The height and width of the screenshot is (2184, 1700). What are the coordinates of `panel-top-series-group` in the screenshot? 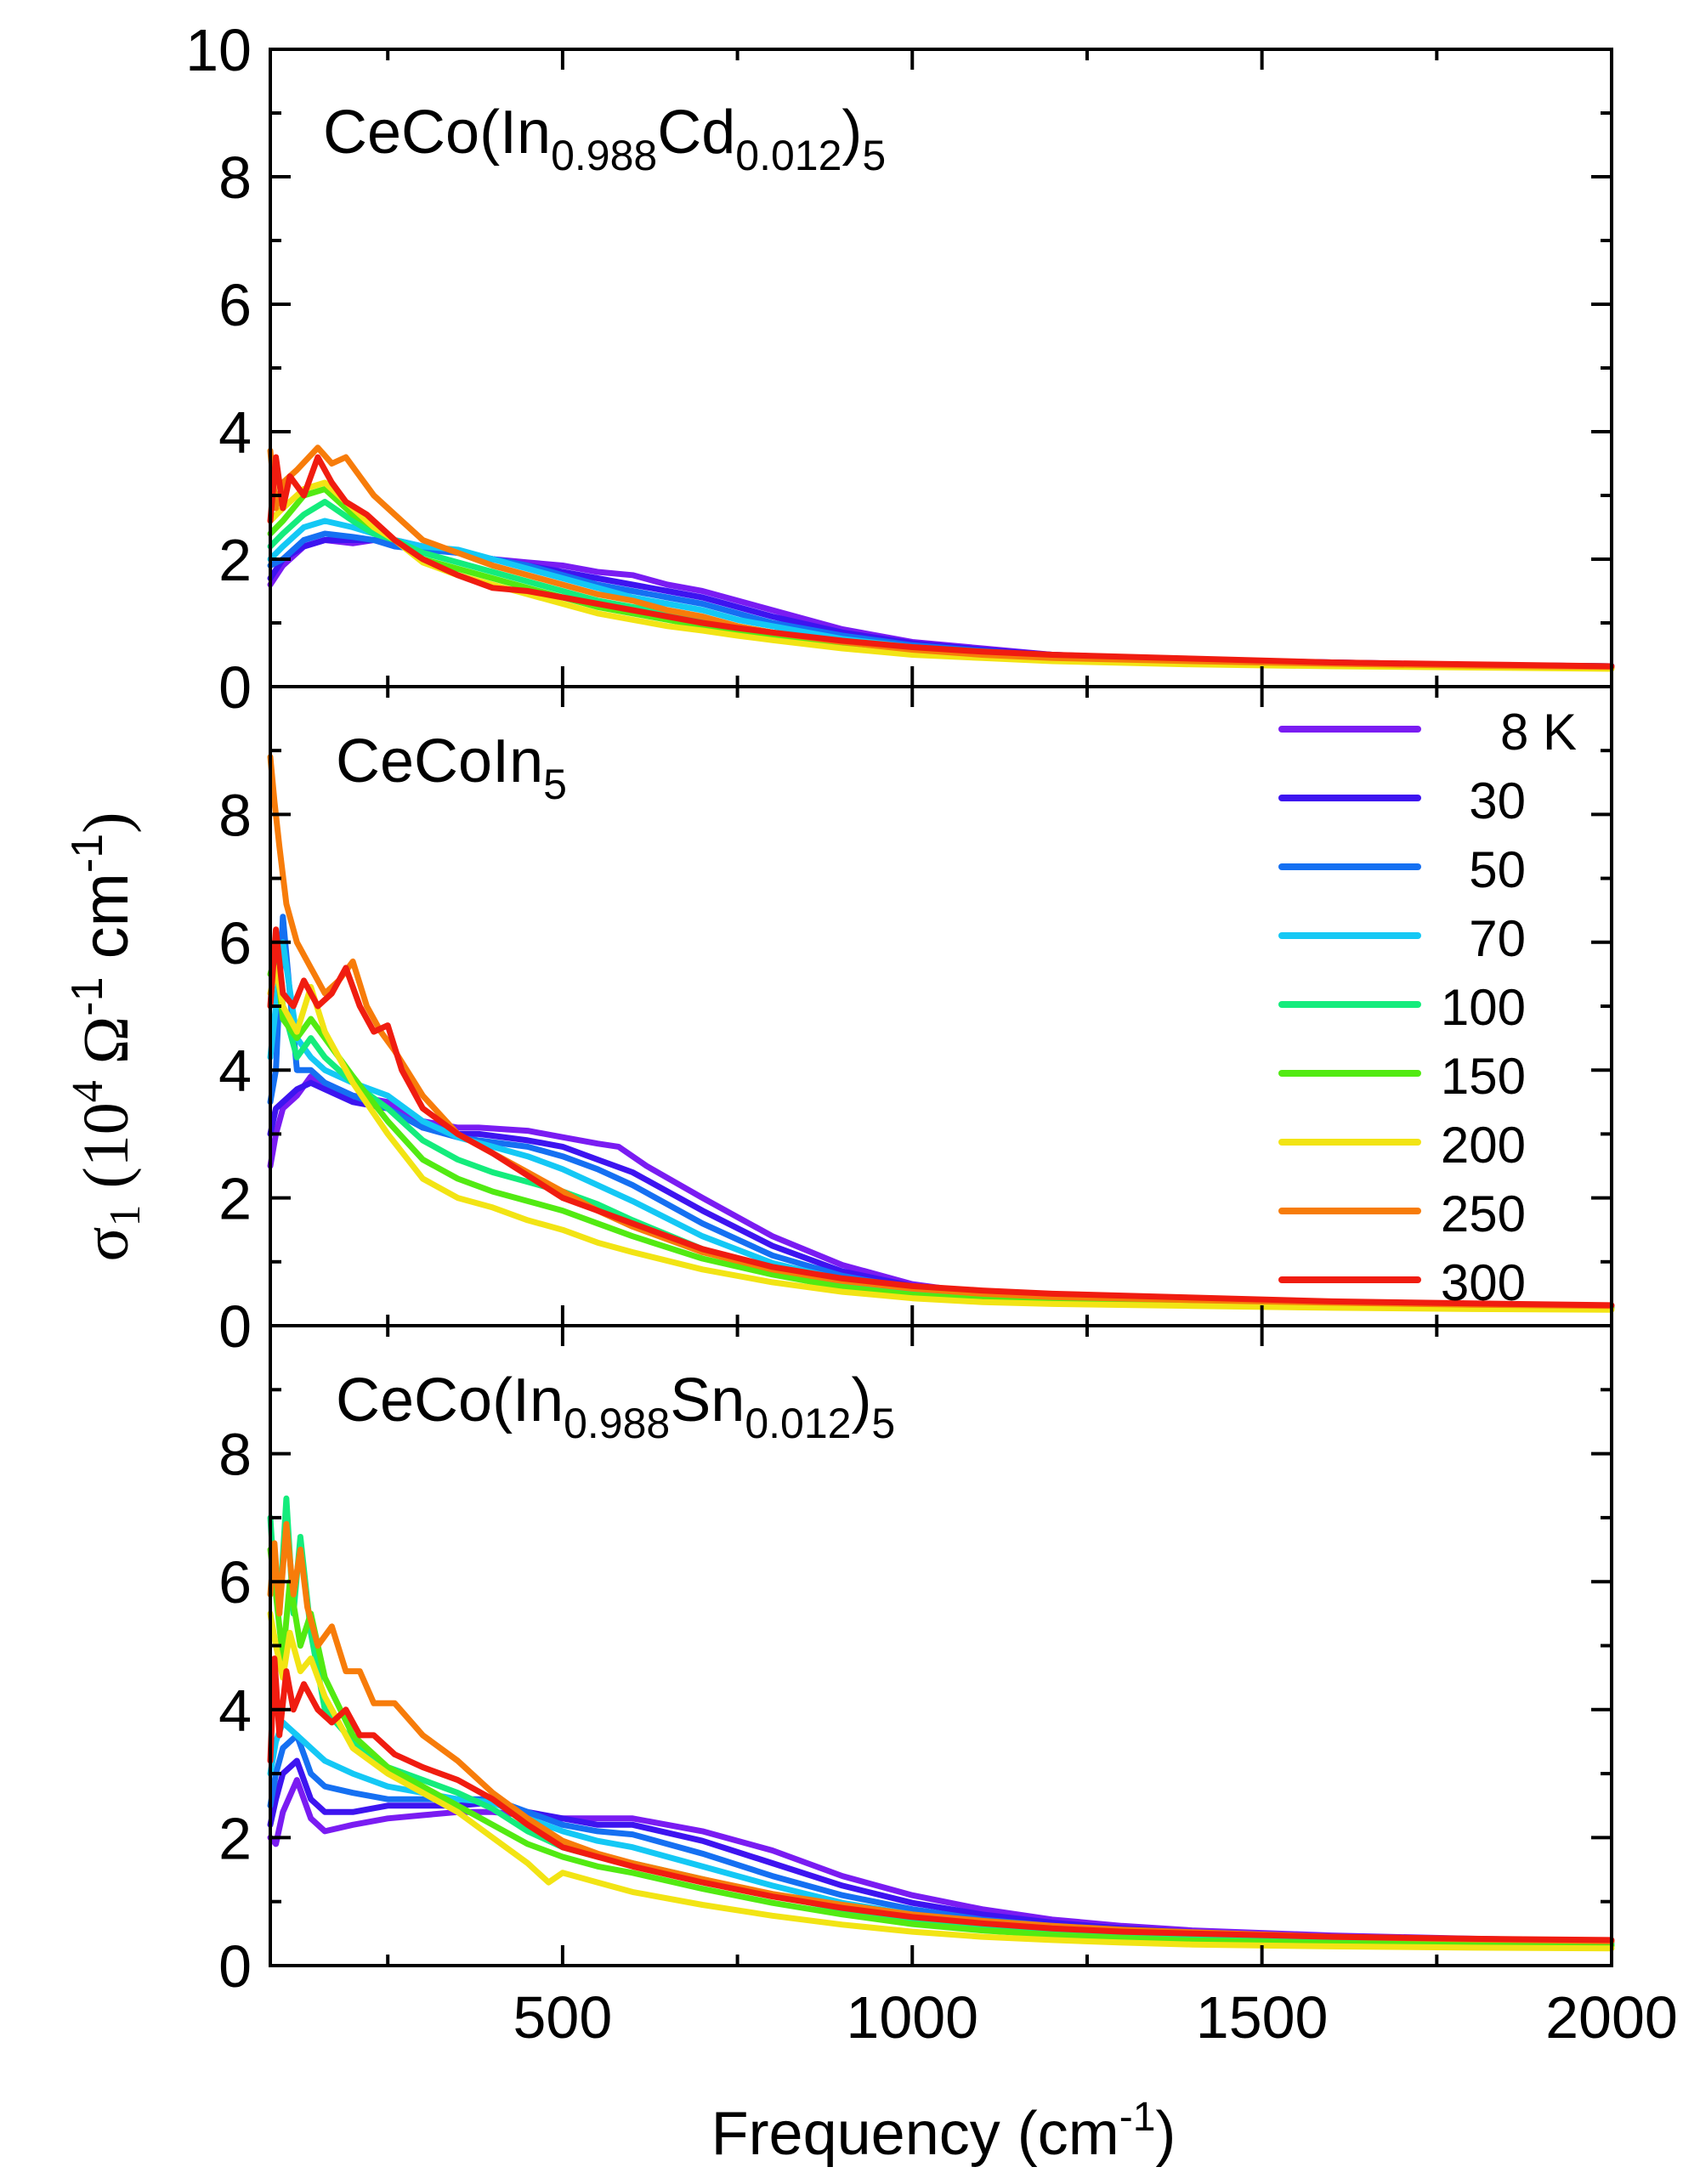 It's located at (941, 558).